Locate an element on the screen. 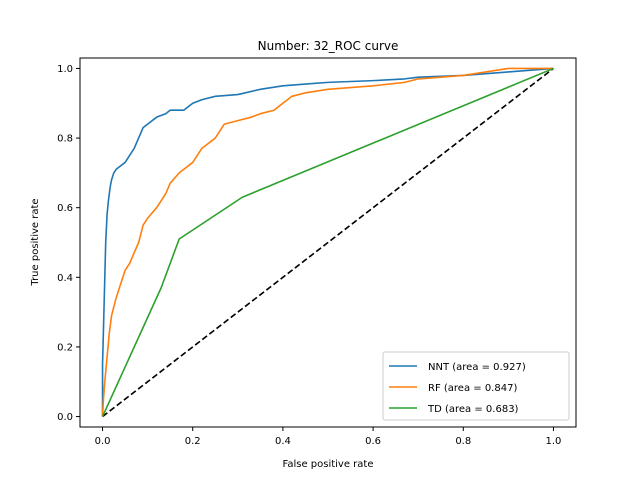 Image resolution: width=640 pixels, height=480 pixels. legend-box is located at coordinates (476, 386).